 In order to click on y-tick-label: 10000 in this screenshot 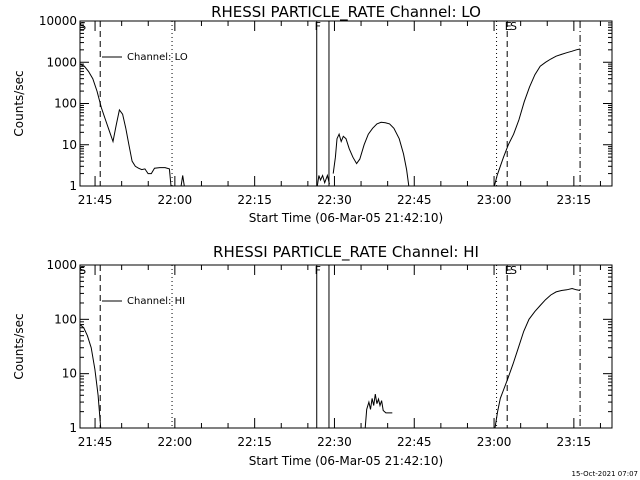, I will do `click(58, 21)`.